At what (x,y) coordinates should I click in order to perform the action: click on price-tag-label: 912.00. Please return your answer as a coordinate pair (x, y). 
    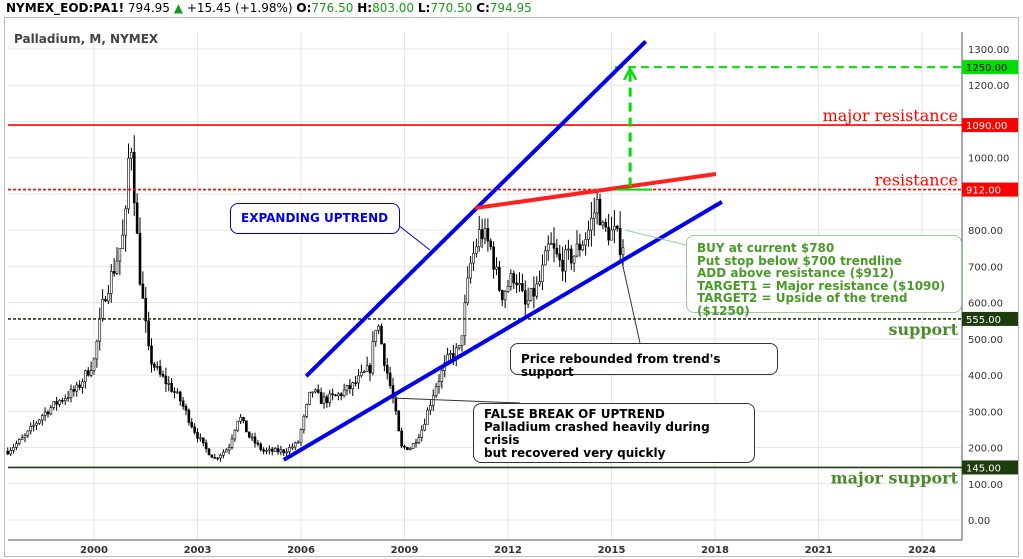
    Looking at the image, I should click on (983, 191).